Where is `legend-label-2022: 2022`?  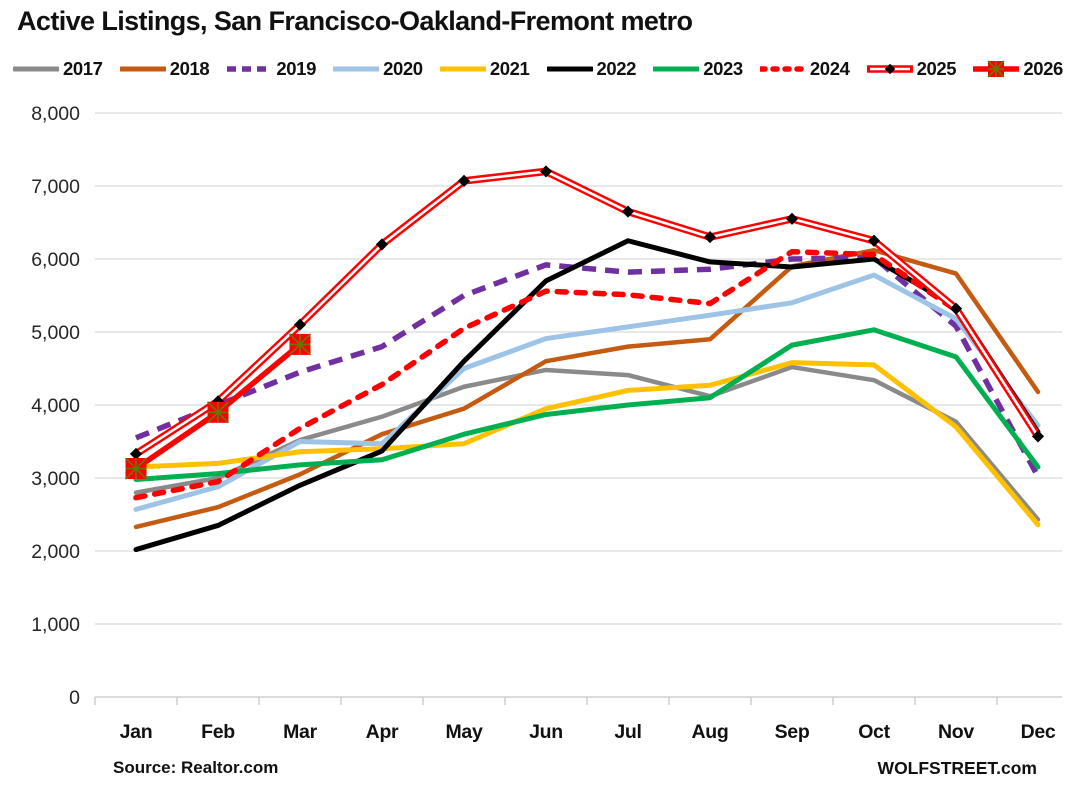 legend-label-2022: 2022 is located at coordinates (616, 68).